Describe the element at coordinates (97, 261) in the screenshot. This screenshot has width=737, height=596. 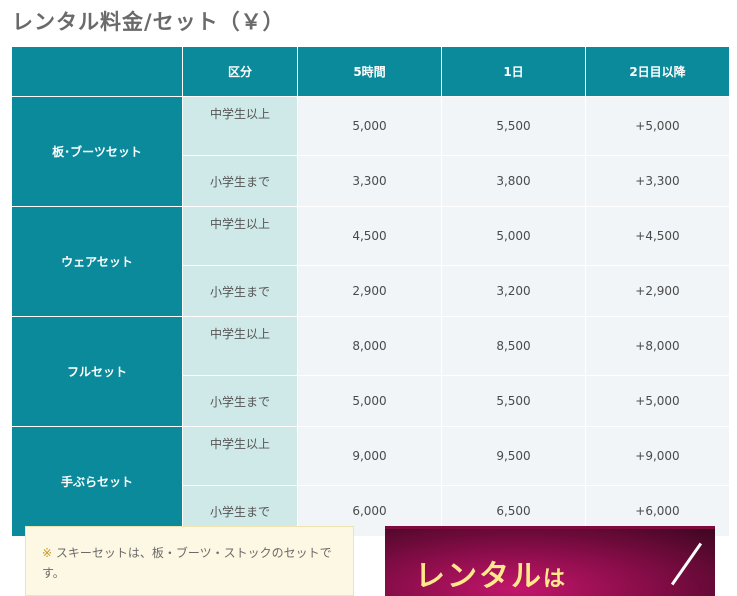
I see `set-name-wear: ウェアセット` at that location.